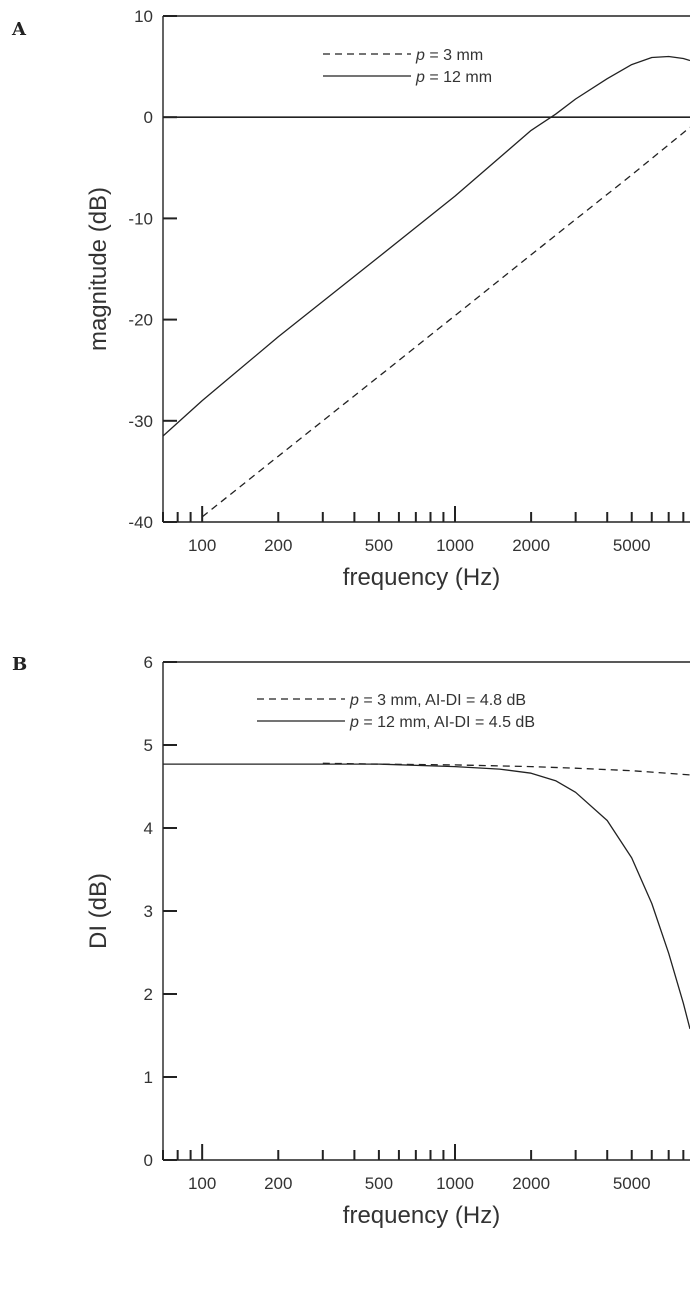  What do you see at coordinates (421, 1215) in the screenshot?
I see `panel-b-x-axis-label: frequency (Hz)` at bounding box center [421, 1215].